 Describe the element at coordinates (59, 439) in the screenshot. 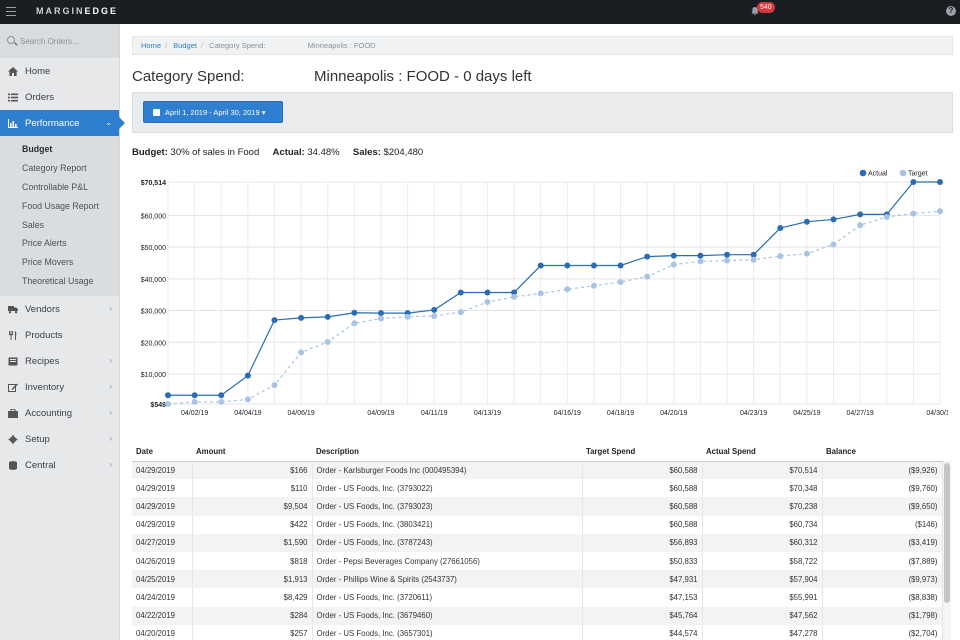

I see `sidebar-item-setup: Setup ›` at that location.